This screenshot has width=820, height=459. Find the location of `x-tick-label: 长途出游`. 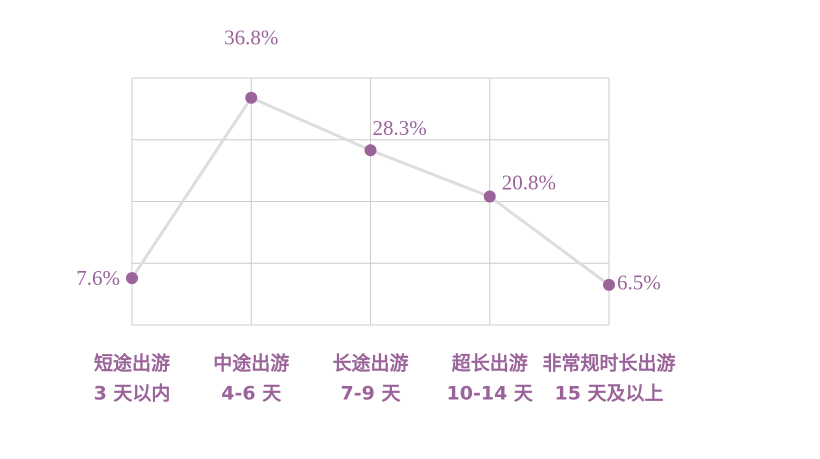

x-tick-label: 长途出游 is located at coordinates (370, 363).